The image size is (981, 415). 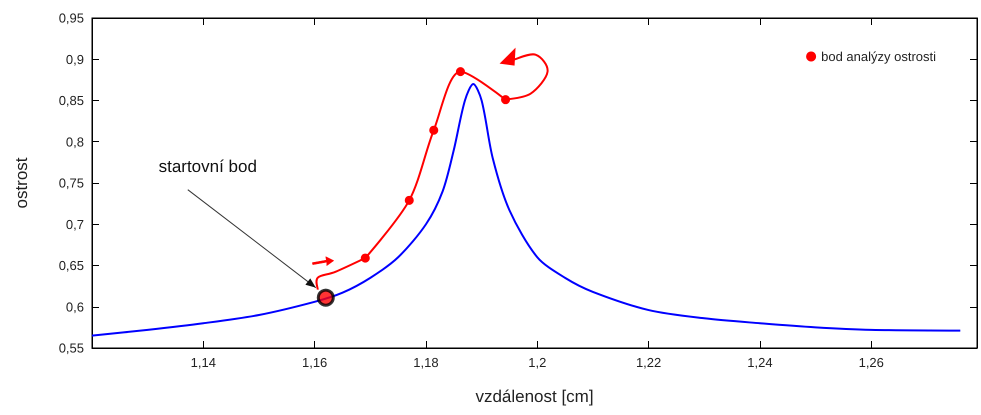 What do you see at coordinates (537, 362) in the screenshot?
I see `x-tick-label: 1,2` at bounding box center [537, 362].